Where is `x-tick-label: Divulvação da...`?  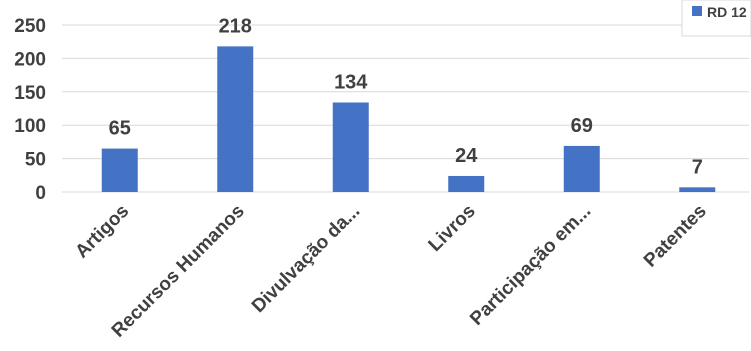 x-tick-label: Divulvação da... is located at coordinates (306, 259).